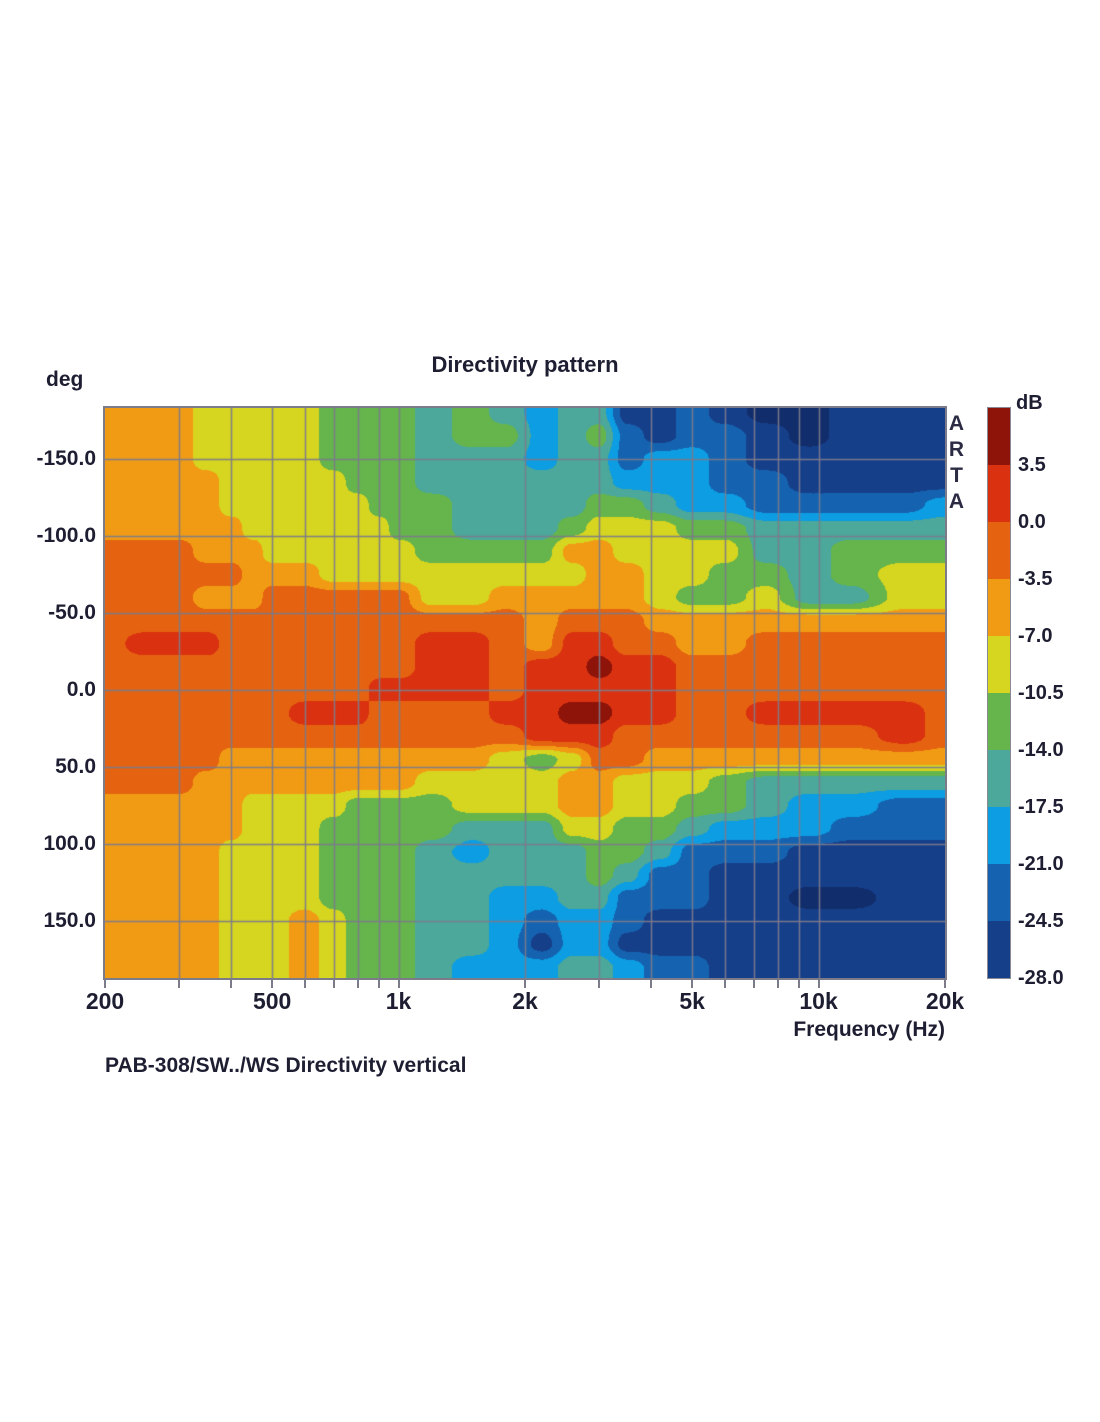 Image resolution: width=1100 pixels, height=1422 pixels. I want to click on y-axis-unit-label: deg, so click(65, 379).